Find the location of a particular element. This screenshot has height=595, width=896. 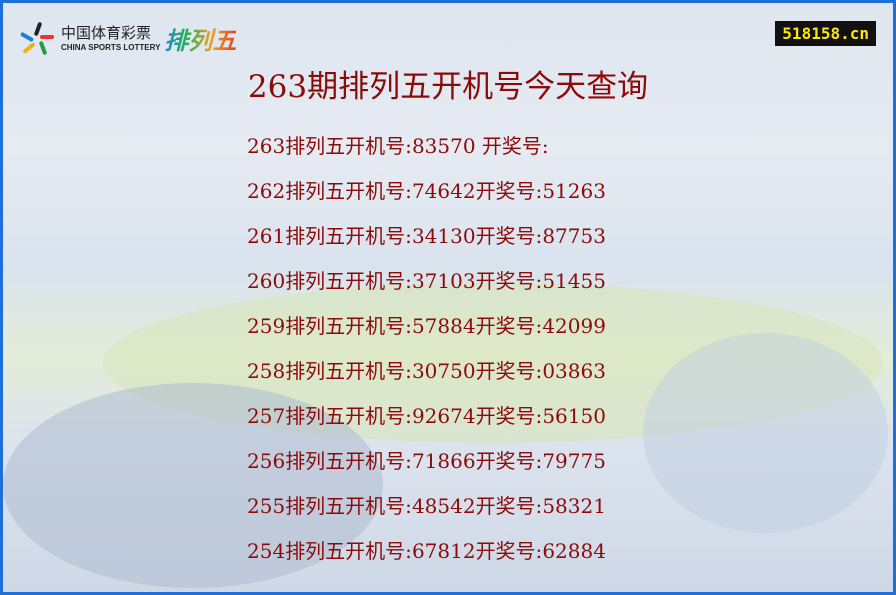

row-machine: 34130 is located at coordinates (443, 236).